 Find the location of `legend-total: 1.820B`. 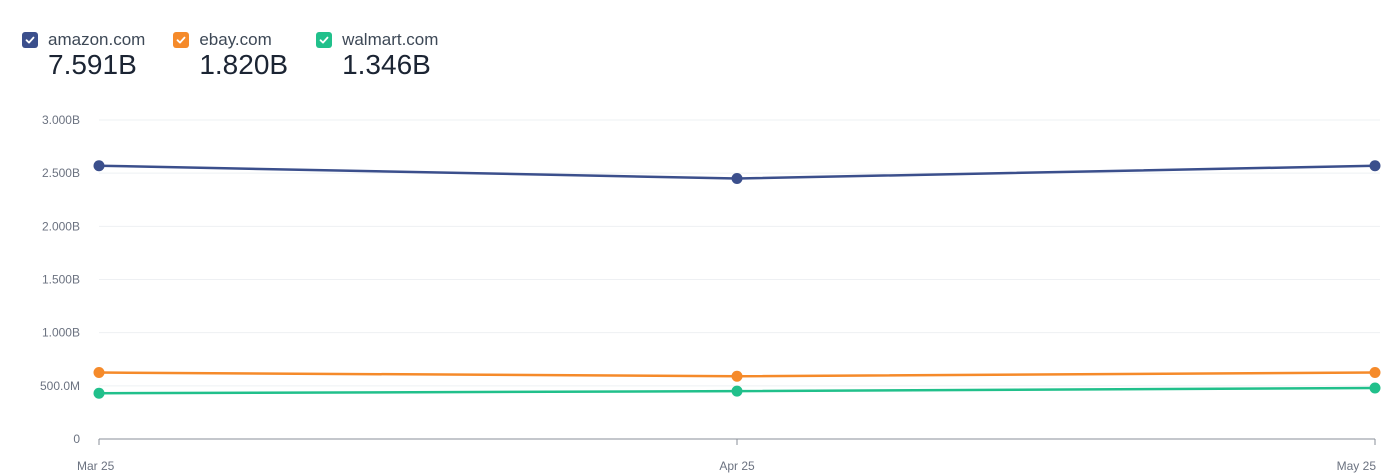

legend-total: 1.820B is located at coordinates (244, 64).